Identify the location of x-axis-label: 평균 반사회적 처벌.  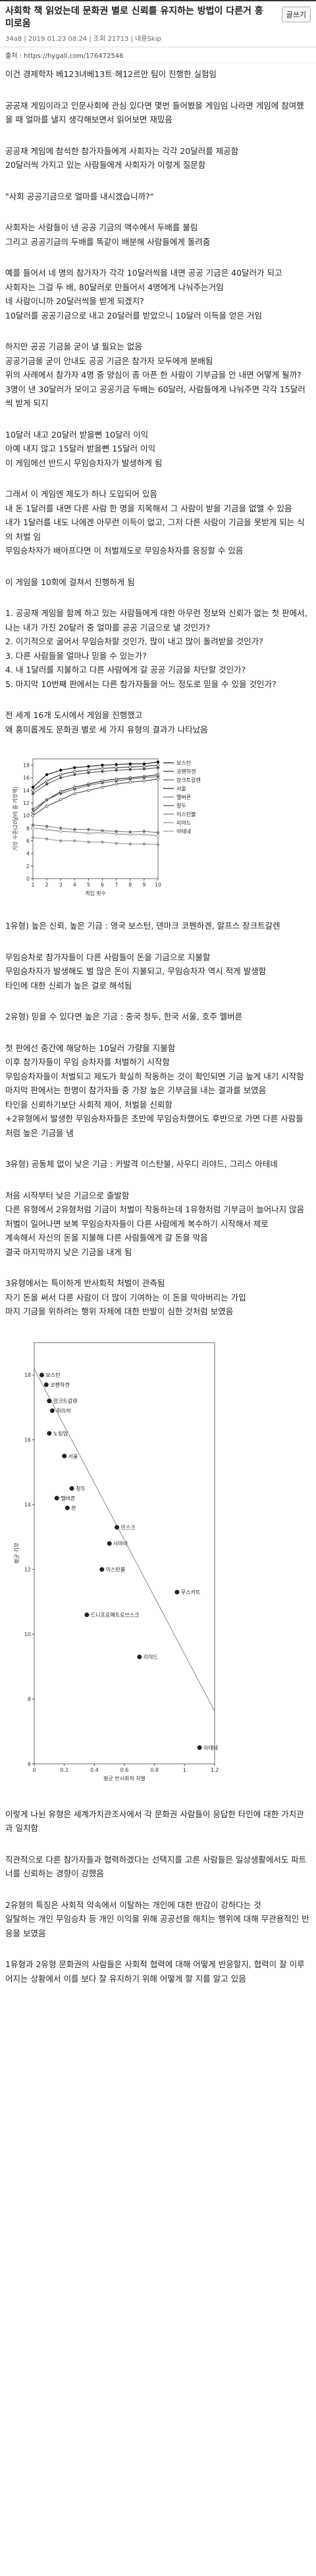
(124, 1778).